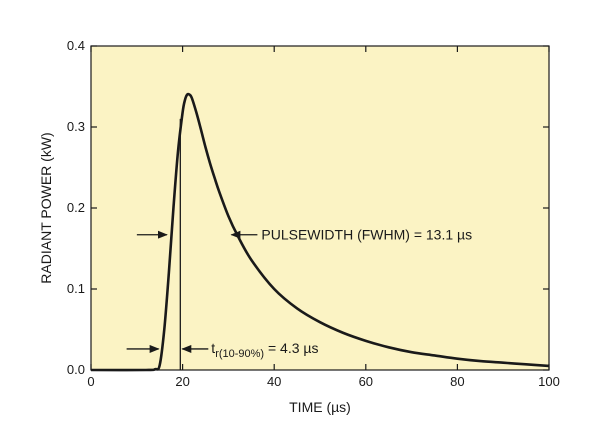  I want to click on x-tick-labels: 0 20 40 60 80 100, so click(323, 381).